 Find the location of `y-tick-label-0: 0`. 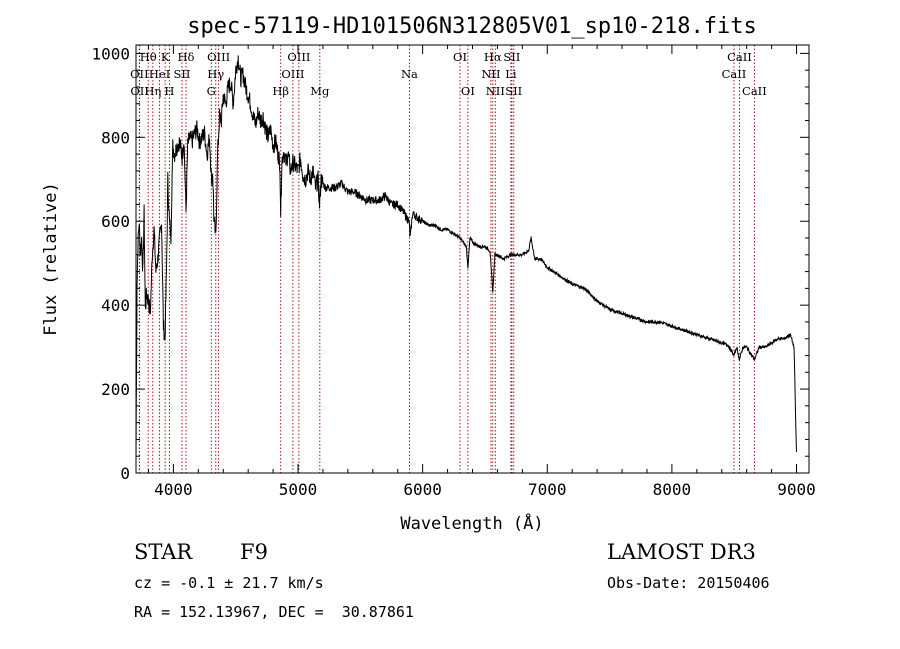

y-tick-label-0: 0 is located at coordinates (125, 473).